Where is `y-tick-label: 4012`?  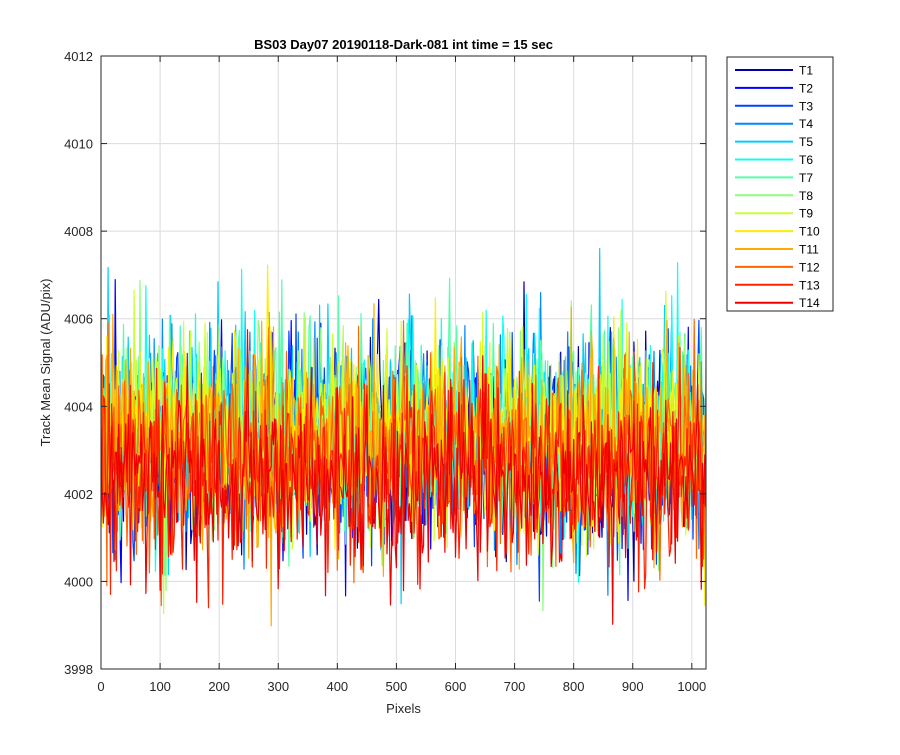
y-tick-label: 4012 is located at coordinates (78, 56).